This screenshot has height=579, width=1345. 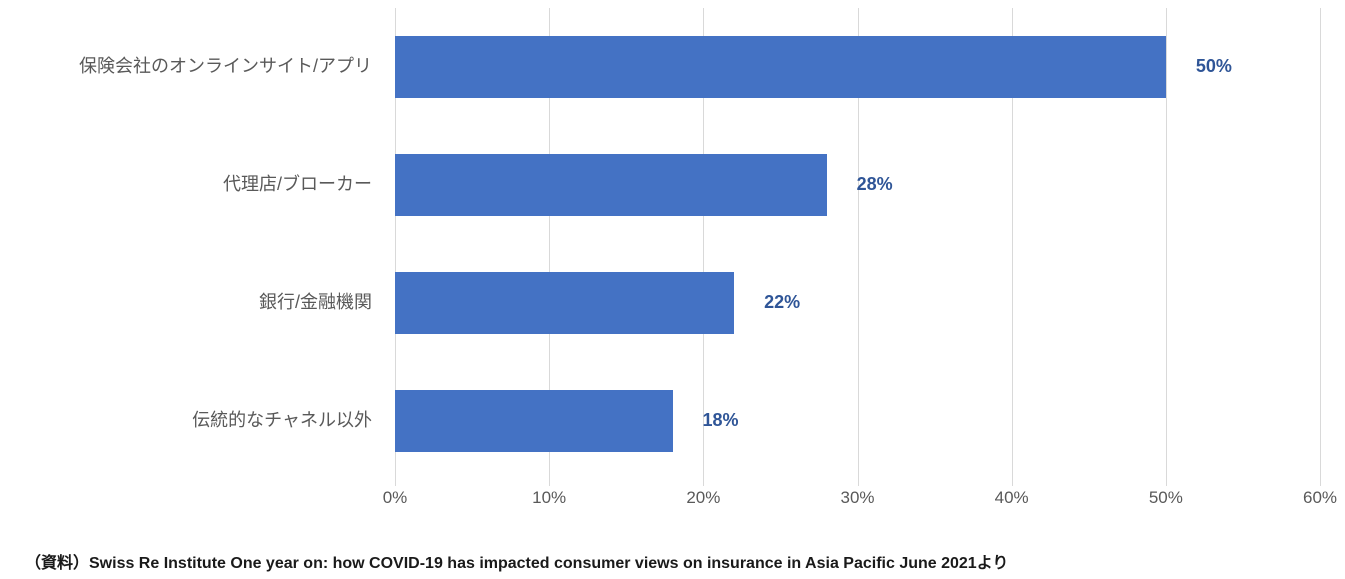 I want to click on x-tick-label: 20%, so click(x=703, y=497).